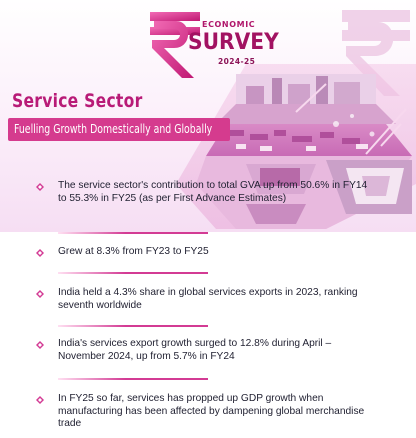  I want to click on subtitle-band, so click(119, 129).